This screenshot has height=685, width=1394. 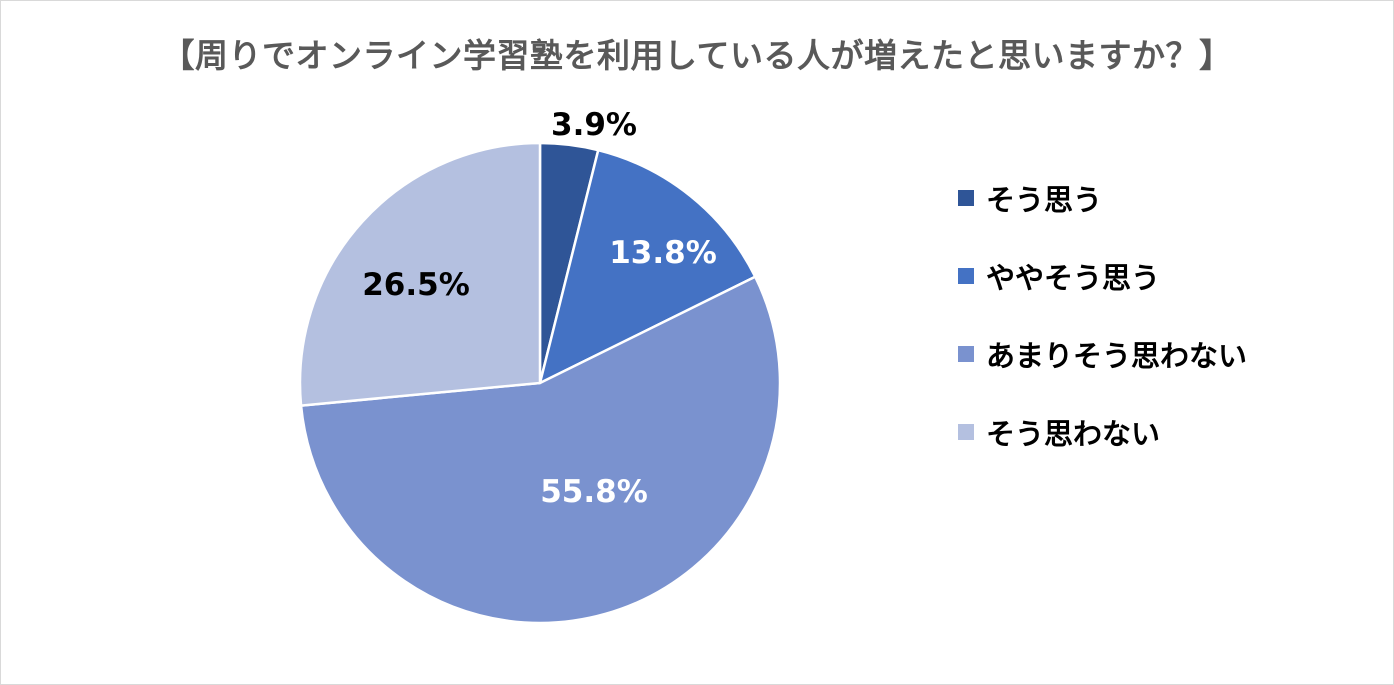 What do you see at coordinates (1044, 200) in the screenshot?
I see `legend-label: そう思う` at bounding box center [1044, 200].